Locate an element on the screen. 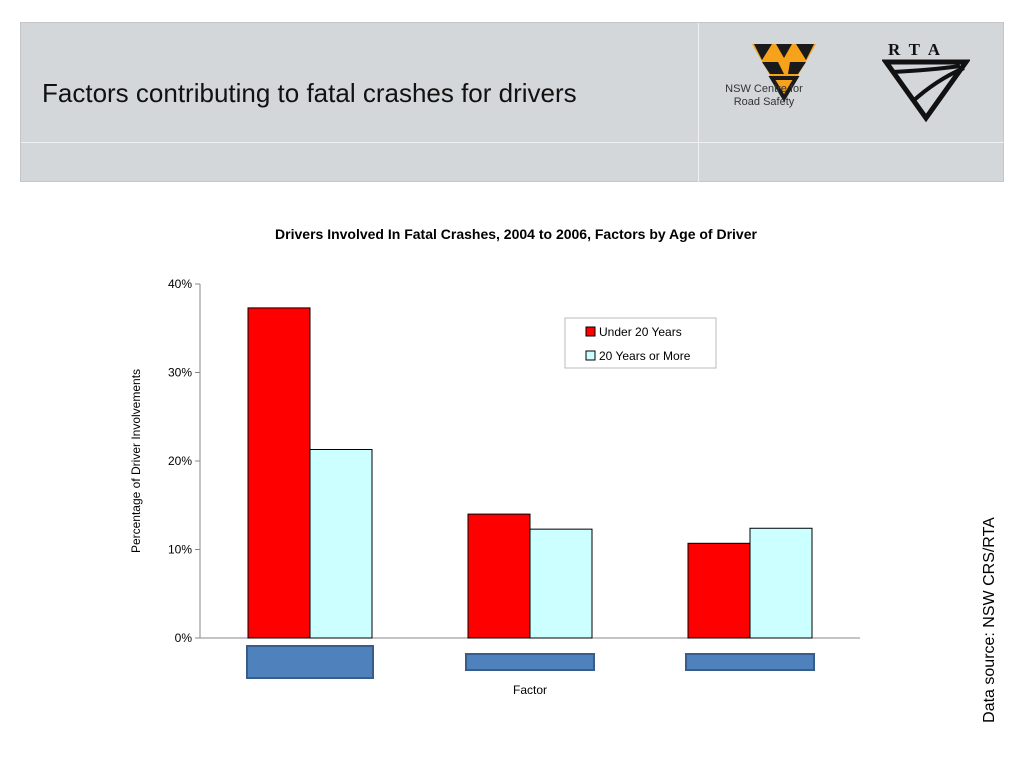 This screenshot has width=1024, height=768. y-tick-label: 20% is located at coordinates (180, 461).